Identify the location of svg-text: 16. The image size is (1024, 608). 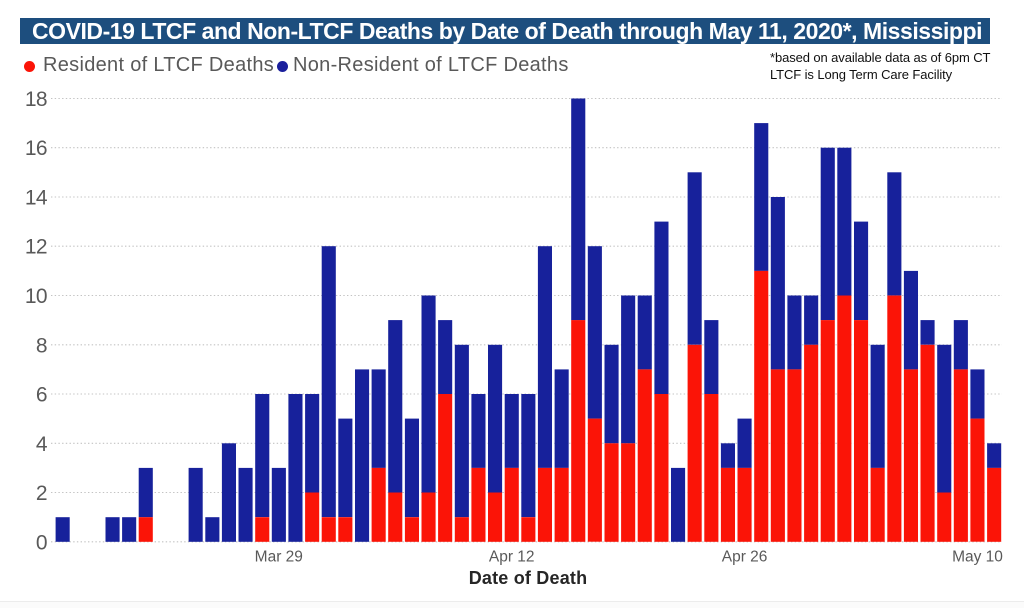
(36, 148).